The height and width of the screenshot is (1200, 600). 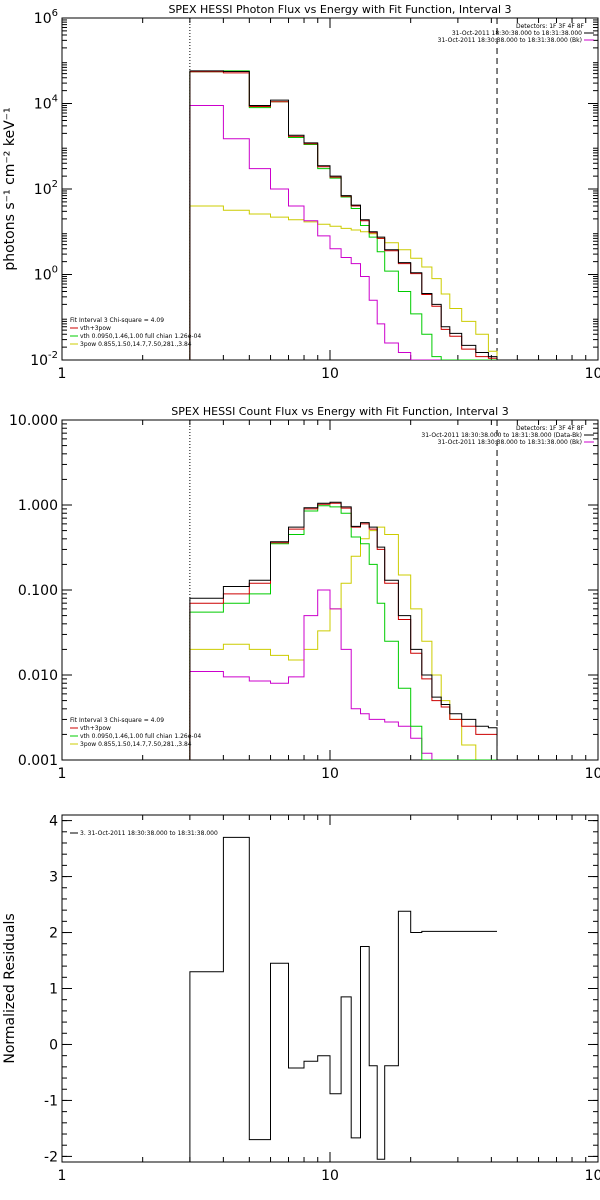 What do you see at coordinates (46, 103) in the screenshot?
I see `y-tick-label: 10⁴` at bounding box center [46, 103].